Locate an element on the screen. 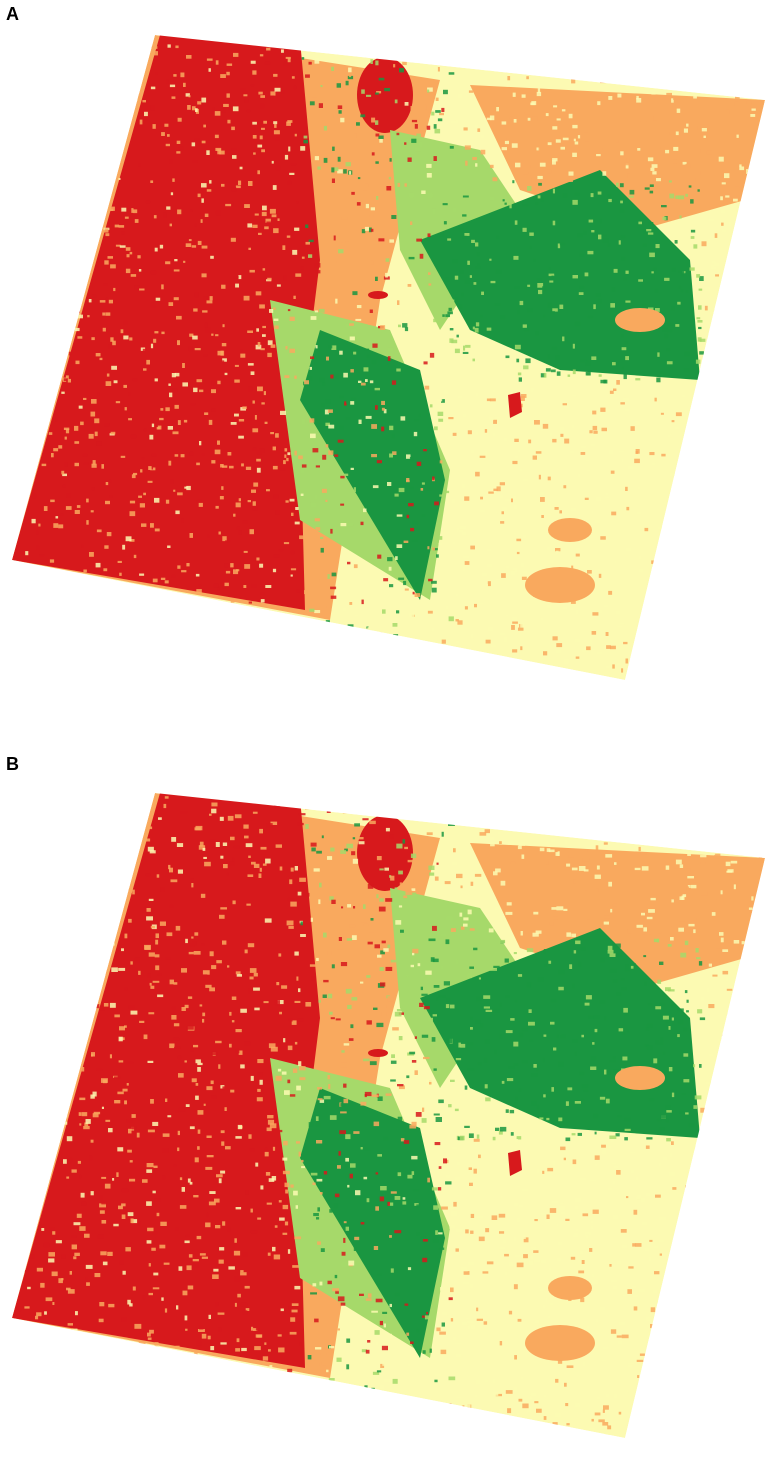  panel-label-b: B is located at coordinates (12, 764).